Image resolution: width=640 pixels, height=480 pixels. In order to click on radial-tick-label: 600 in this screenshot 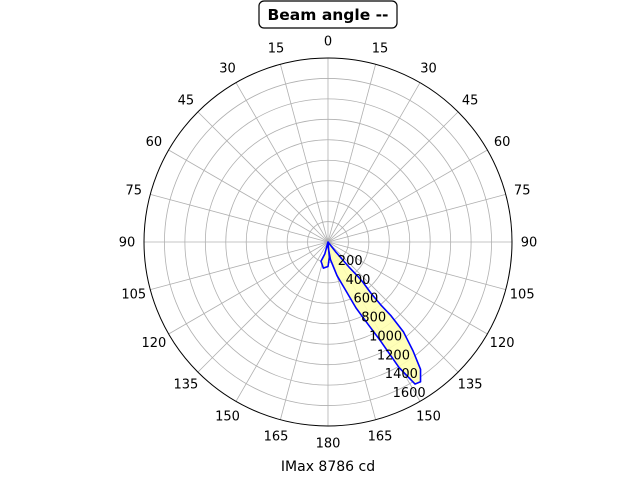, I will do `click(366, 299)`.